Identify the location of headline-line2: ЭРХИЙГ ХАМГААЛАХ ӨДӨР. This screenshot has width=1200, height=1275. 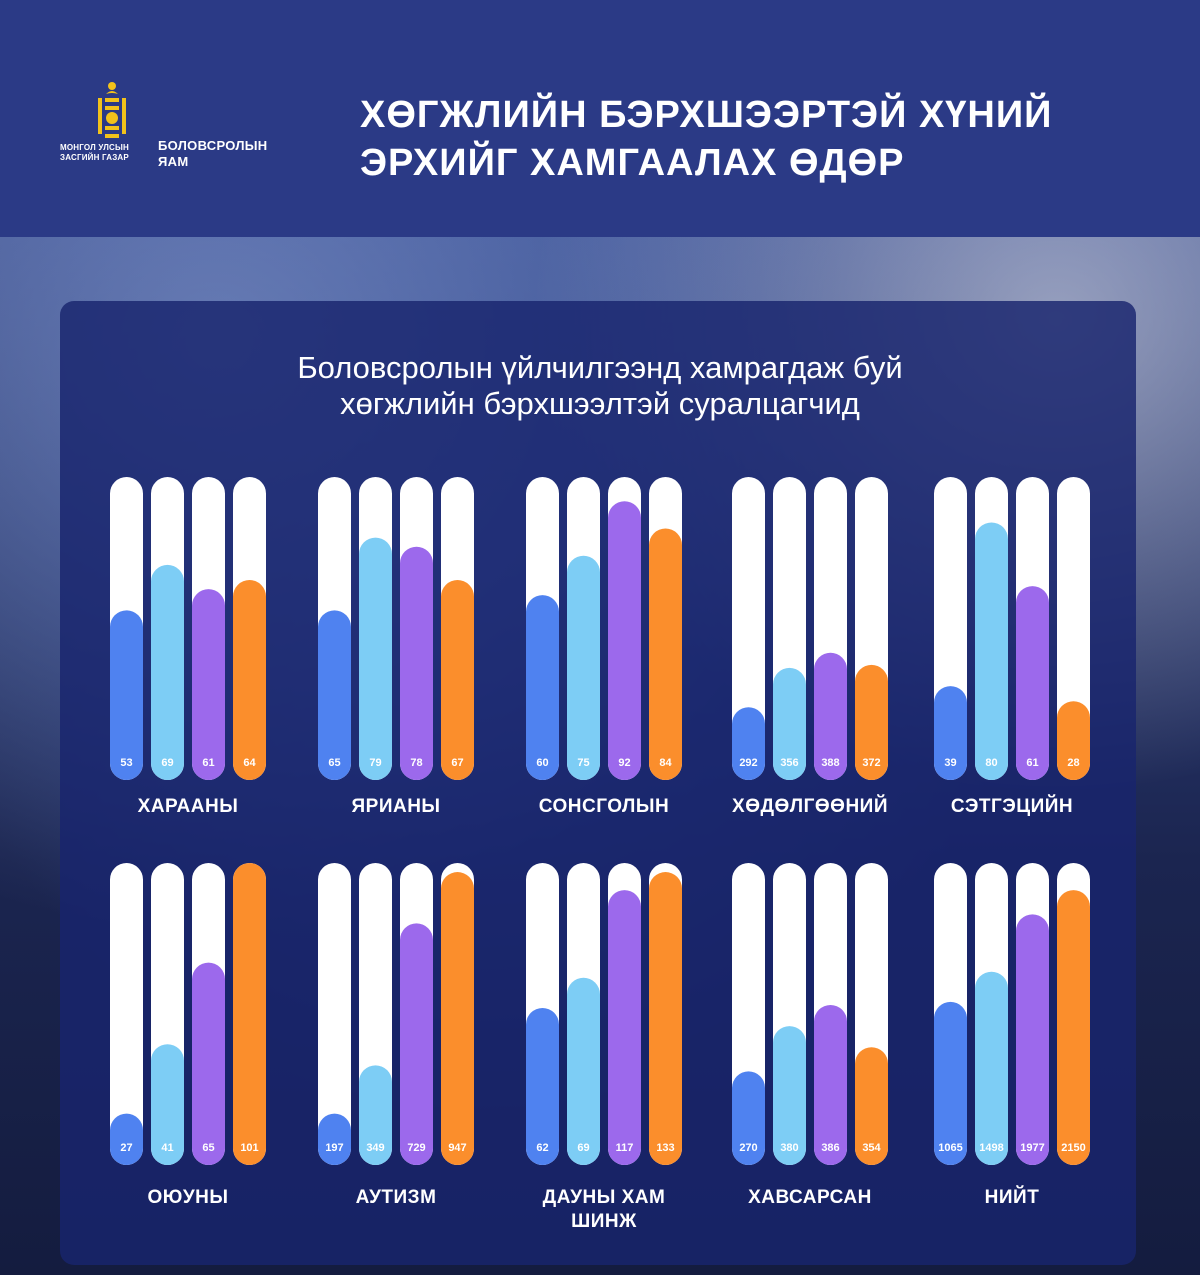
(632, 163).